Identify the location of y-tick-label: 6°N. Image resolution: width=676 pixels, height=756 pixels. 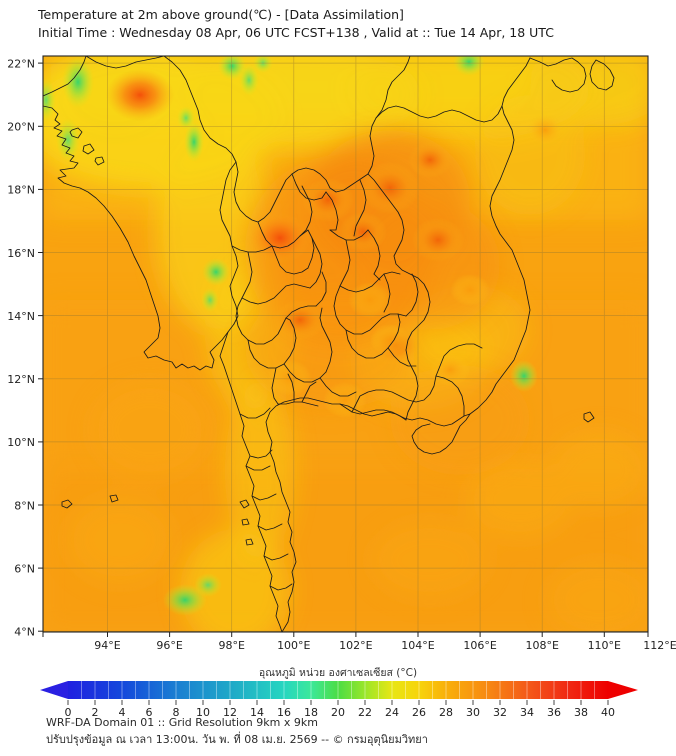
(24, 568).